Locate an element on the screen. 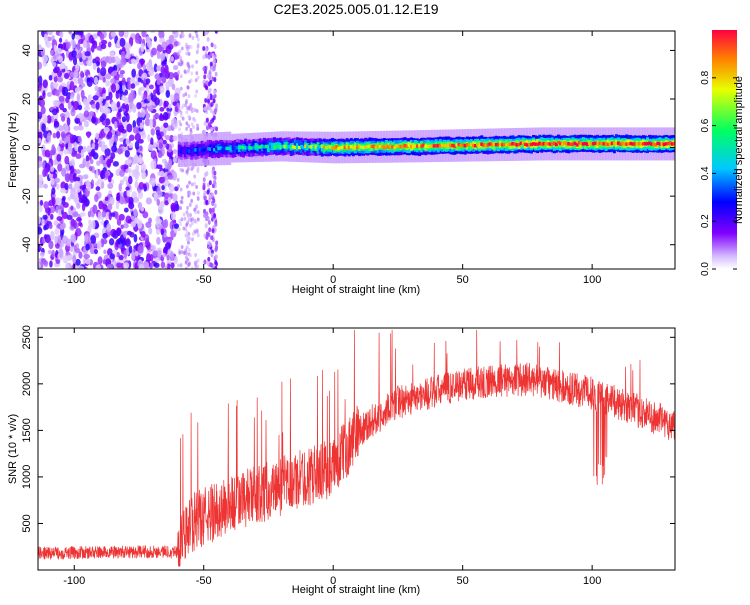 Image resolution: width=750 pixels, height=605 pixels. x-tick-label: -100 is located at coordinates (74, 280).